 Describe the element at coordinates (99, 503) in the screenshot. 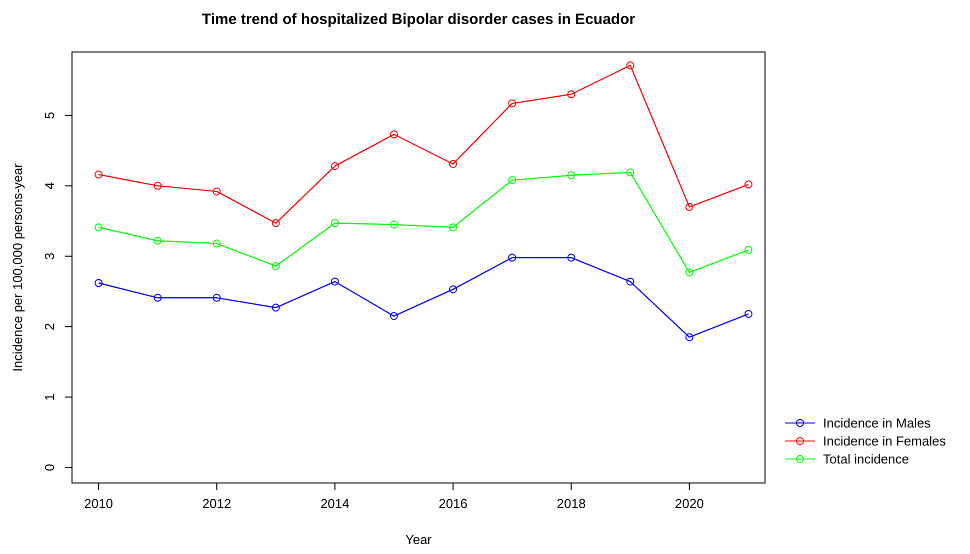

I see `x-tick-label: 2010` at that location.